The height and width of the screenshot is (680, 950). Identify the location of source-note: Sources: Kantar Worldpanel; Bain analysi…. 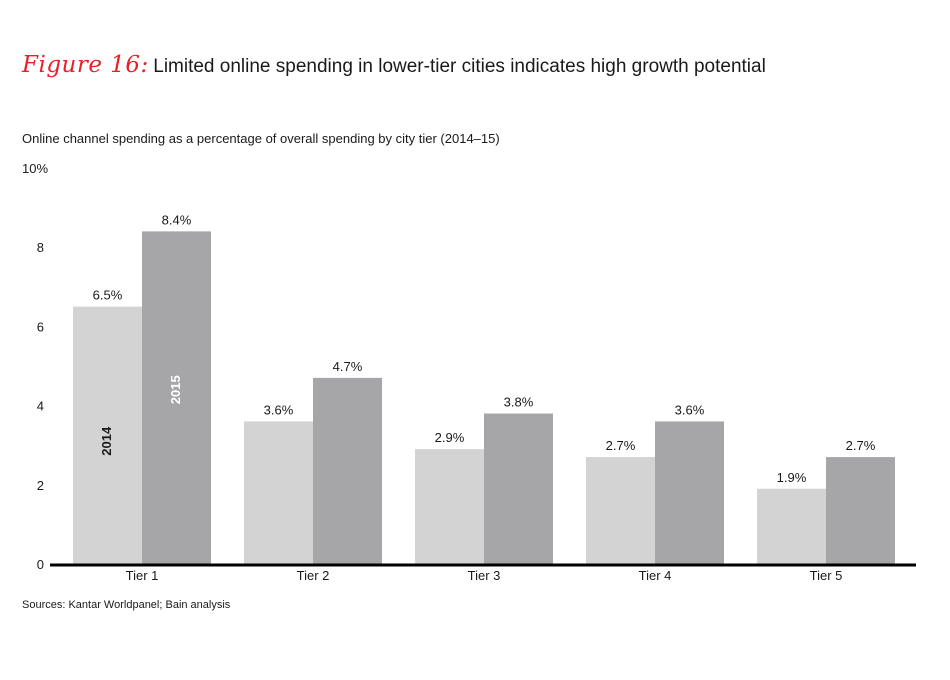
(126, 605).